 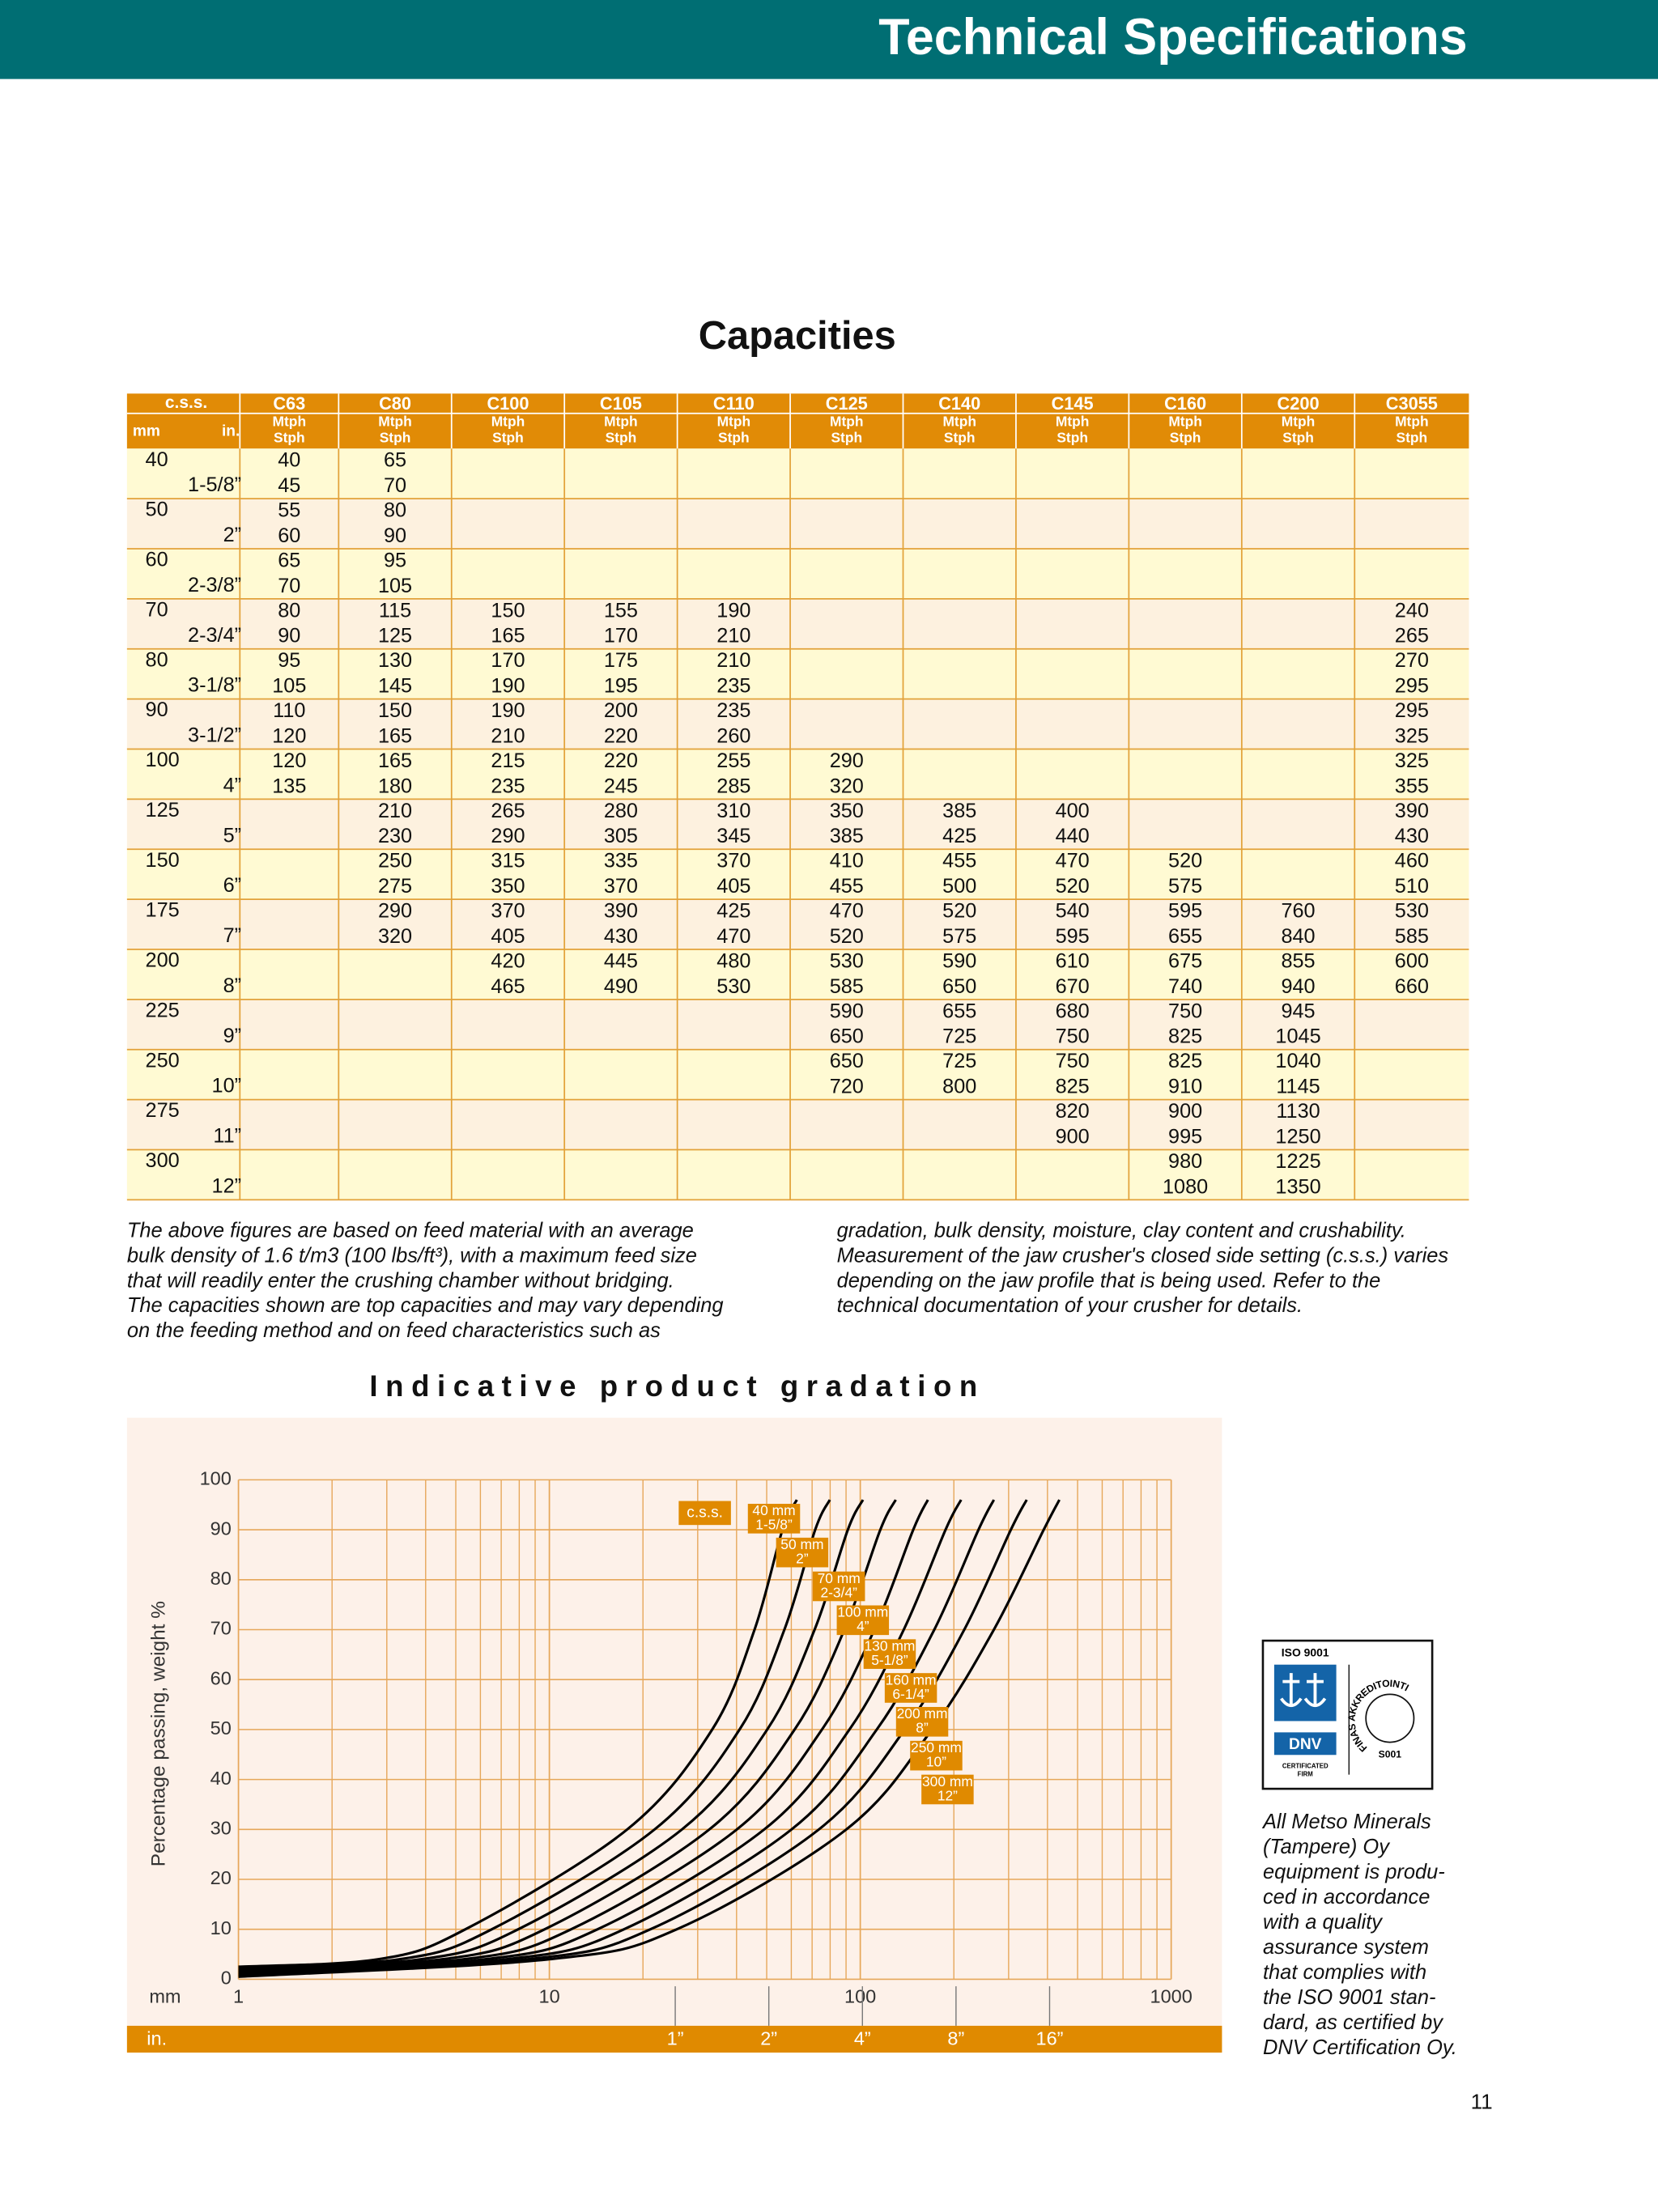 I want to click on stph-value: 1350, so click(x=1297, y=1186).